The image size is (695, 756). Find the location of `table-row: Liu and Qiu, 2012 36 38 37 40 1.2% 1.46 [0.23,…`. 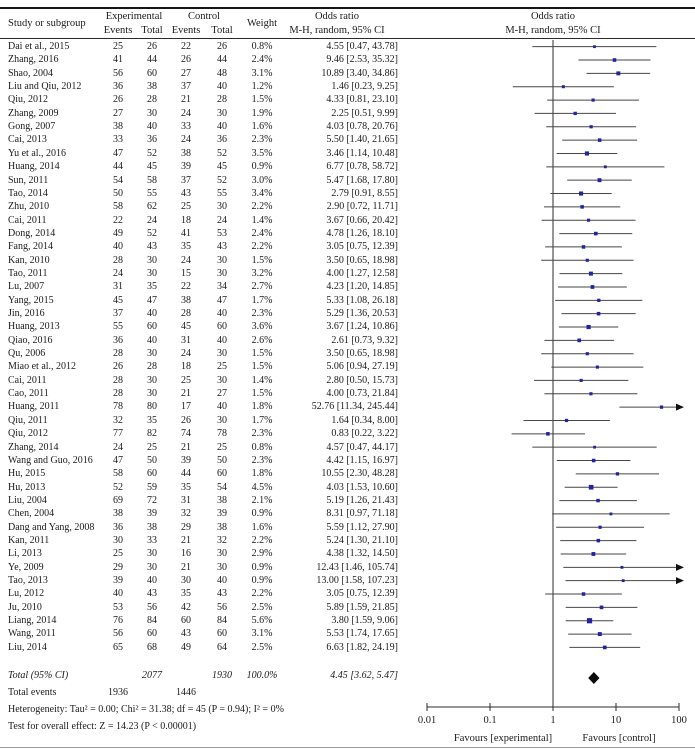

table-row: Liu and Qiu, 2012 36 38 37 40 1.2% 1.46 [0.23,… is located at coordinates (200, 86).